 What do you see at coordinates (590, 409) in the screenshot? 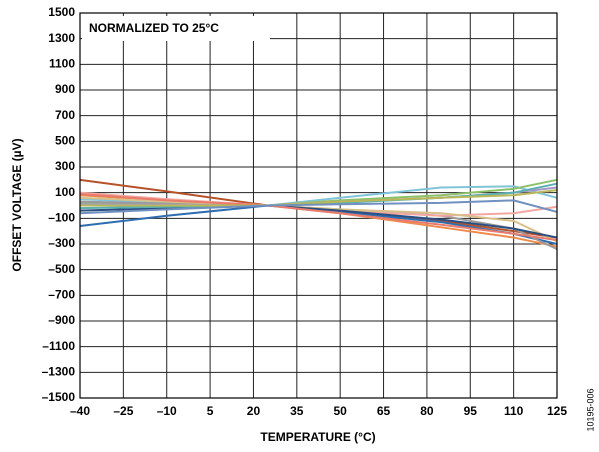
I see `figure-id: 10195-006` at bounding box center [590, 409].